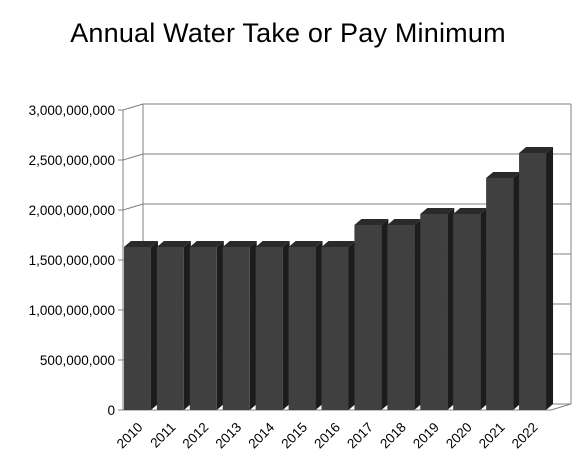 The image size is (576, 475). What do you see at coordinates (130, 436) in the screenshot?
I see `x-tick-label: 2010` at bounding box center [130, 436].